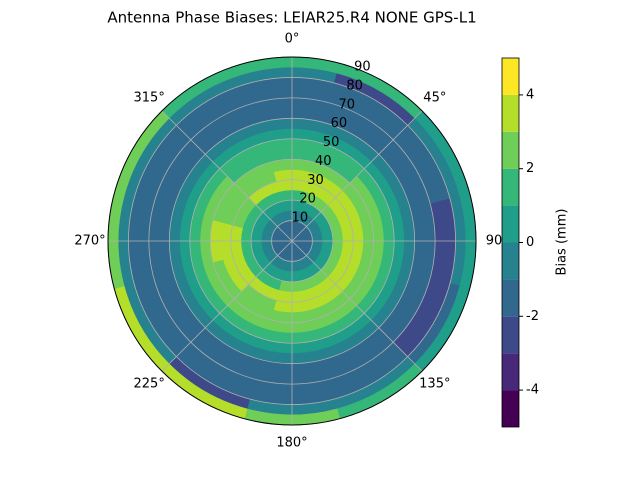  What do you see at coordinates (323, 161) in the screenshot?
I see `r-tick-label: 40` at bounding box center [323, 161].